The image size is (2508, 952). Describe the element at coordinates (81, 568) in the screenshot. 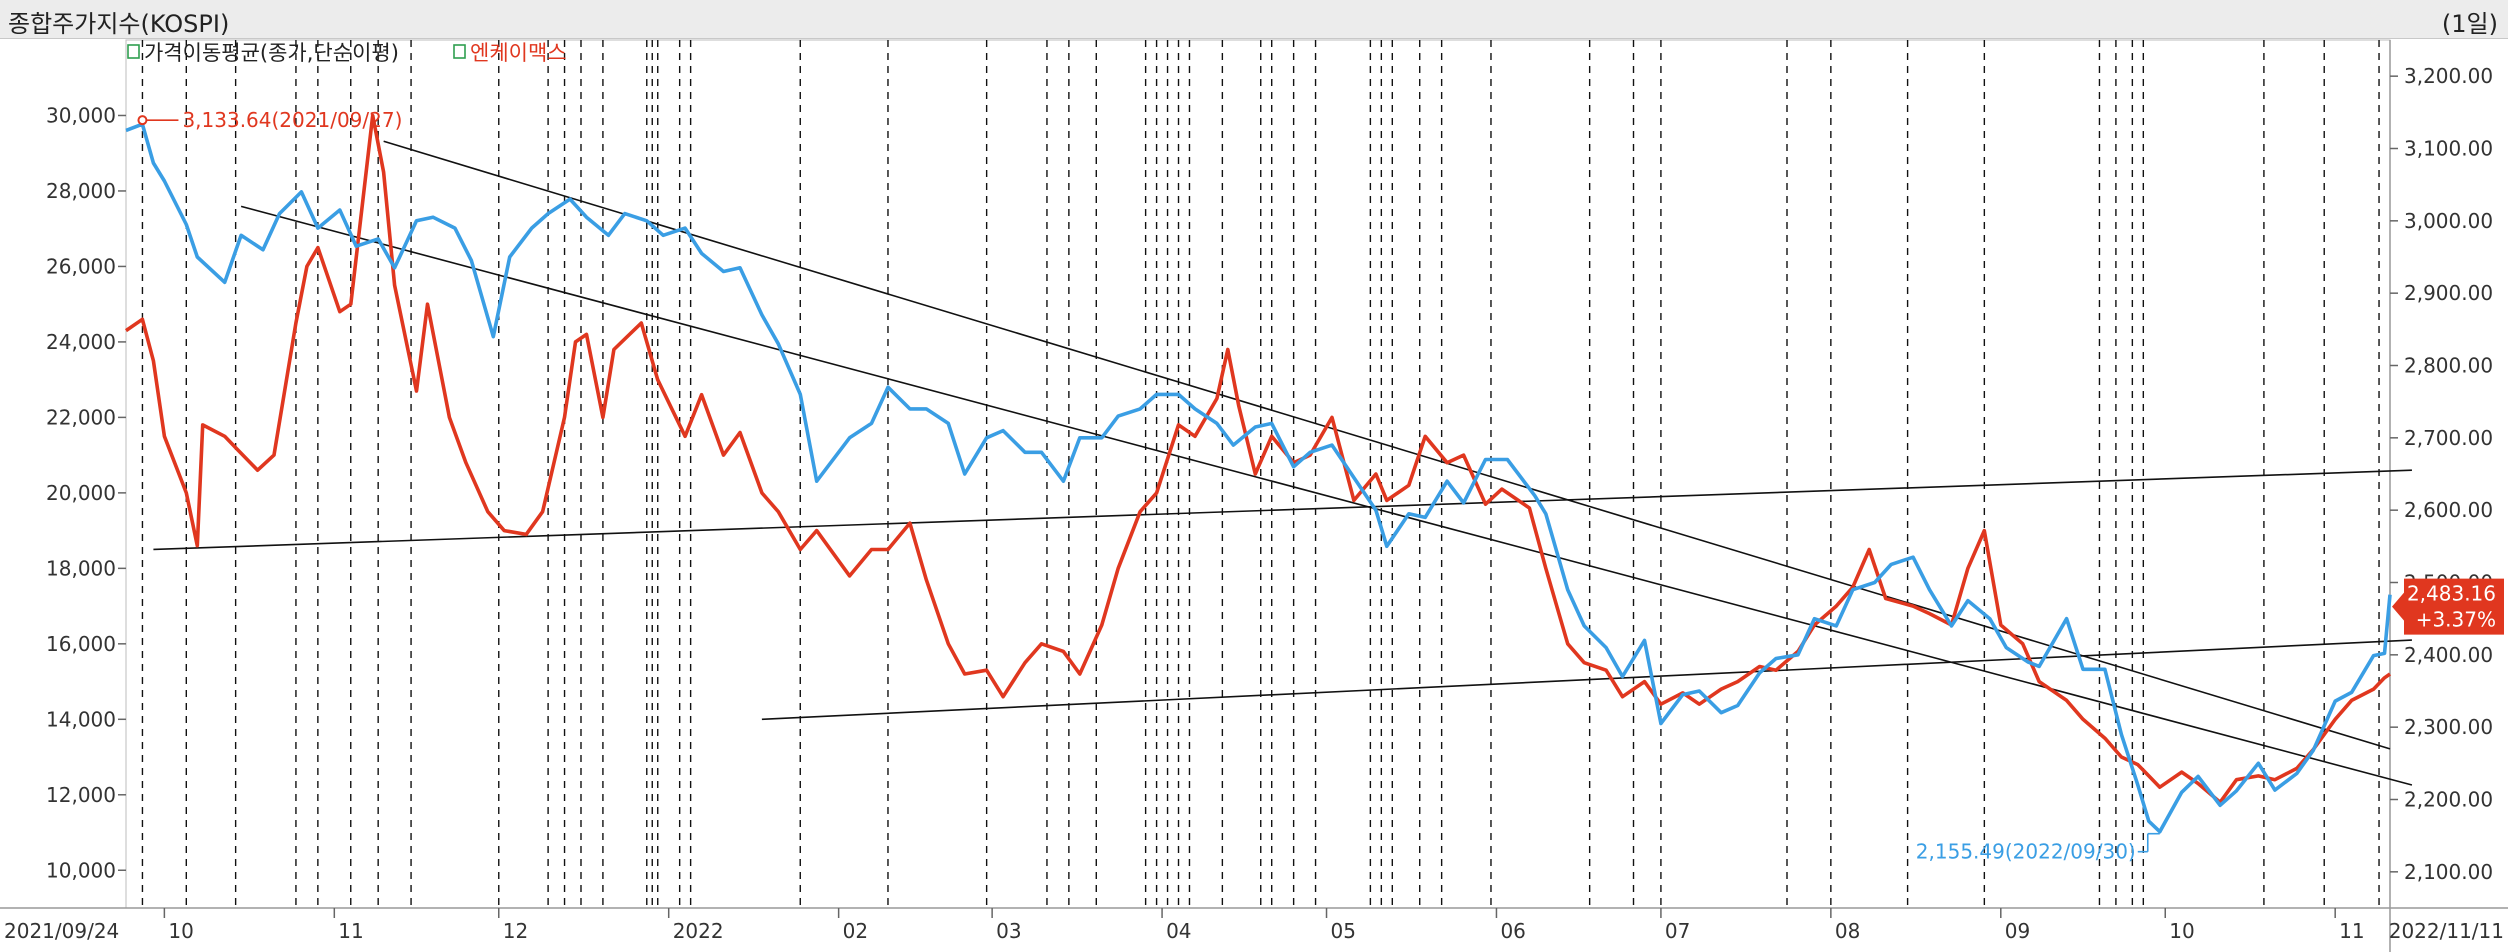

I see `left-axis-label: 18,000` at that location.